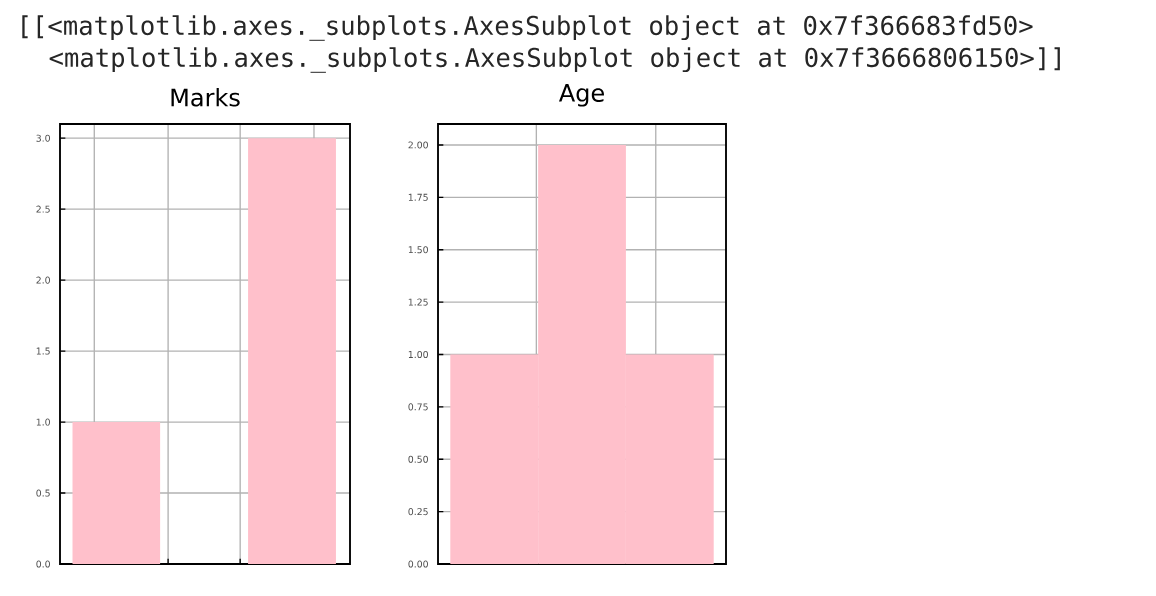  What do you see at coordinates (554, 60) in the screenshot?
I see `text: <matplotlib.axes._subplots.AxesSubplot object at 0x7f3666806150>]]` at bounding box center [554, 60].